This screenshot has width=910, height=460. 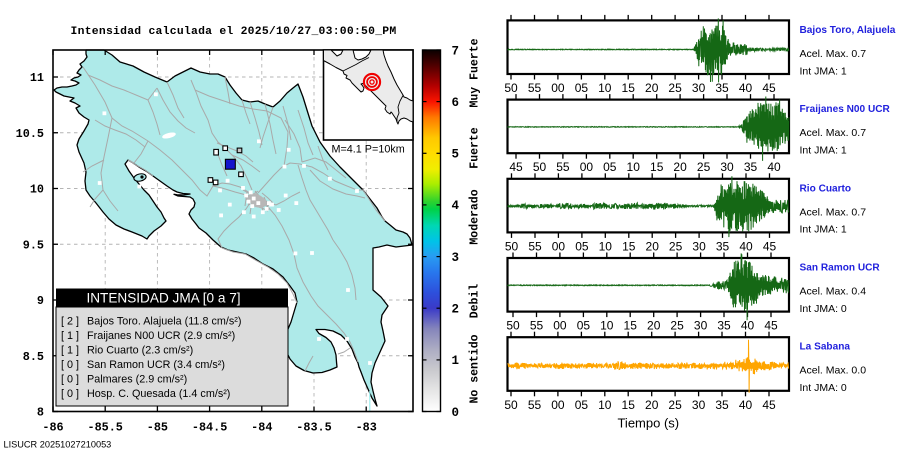 I want to click on svg-text: 6, so click(x=456, y=103).